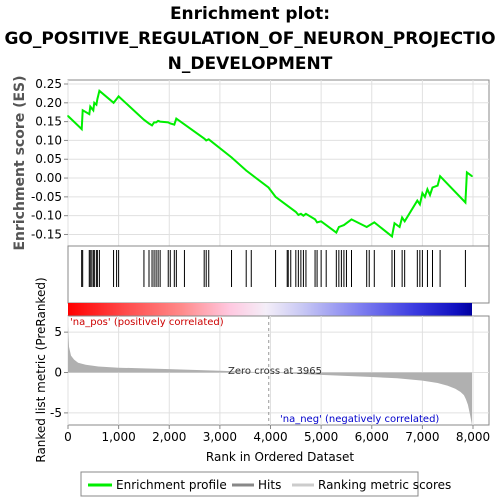  Describe the element at coordinates (48, 140) in the screenshot. I see `es-tick-label: 0.10` at that location.